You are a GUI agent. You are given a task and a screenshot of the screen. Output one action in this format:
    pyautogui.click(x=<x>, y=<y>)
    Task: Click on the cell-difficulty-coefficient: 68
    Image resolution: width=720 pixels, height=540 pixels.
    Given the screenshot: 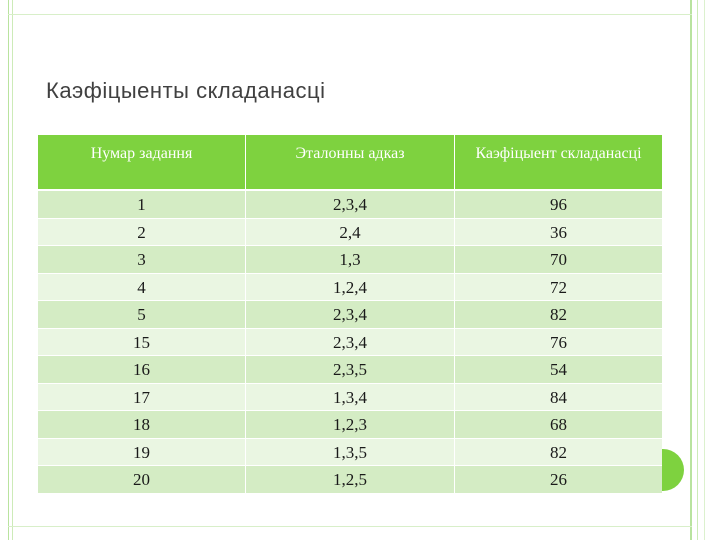 What is the action you would take?
    pyautogui.click(x=558, y=424)
    